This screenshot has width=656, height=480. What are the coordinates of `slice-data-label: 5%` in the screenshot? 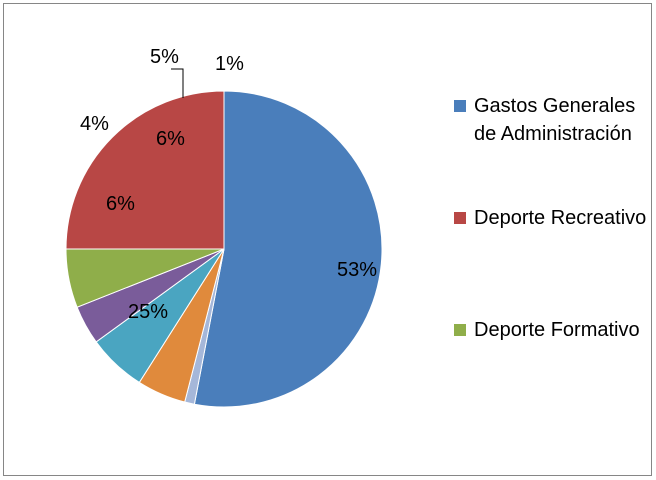 It's located at (164, 57).